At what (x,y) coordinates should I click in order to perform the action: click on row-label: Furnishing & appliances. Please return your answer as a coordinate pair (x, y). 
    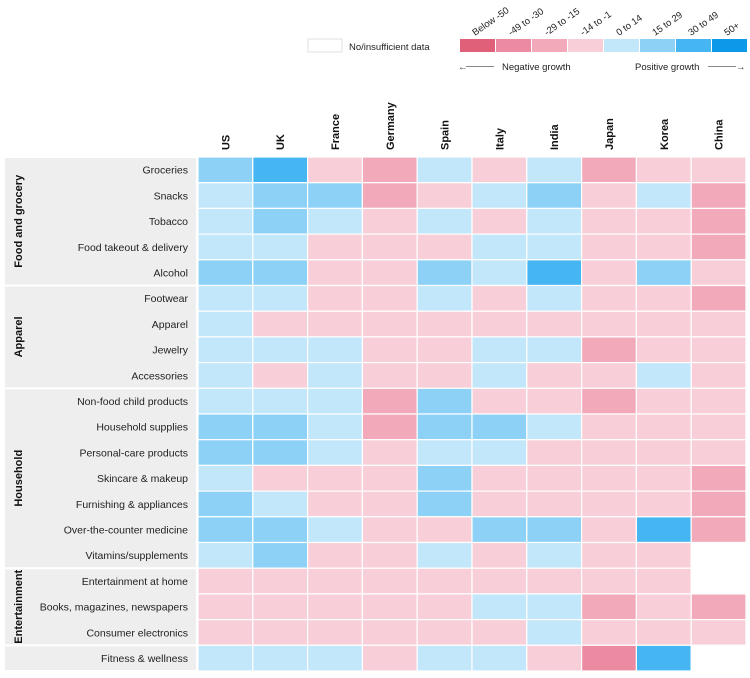
    Looking at the image, I should click on (132, 505).